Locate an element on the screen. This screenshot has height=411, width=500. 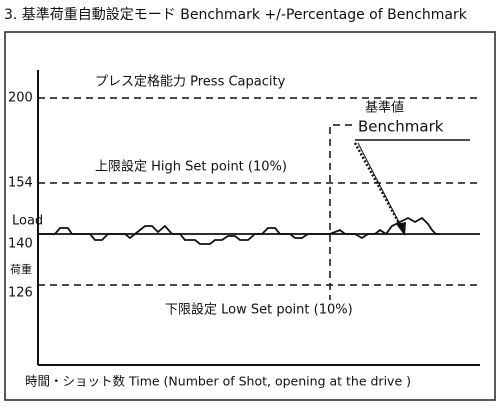
arrow-head is located at coordinates (401, 229).